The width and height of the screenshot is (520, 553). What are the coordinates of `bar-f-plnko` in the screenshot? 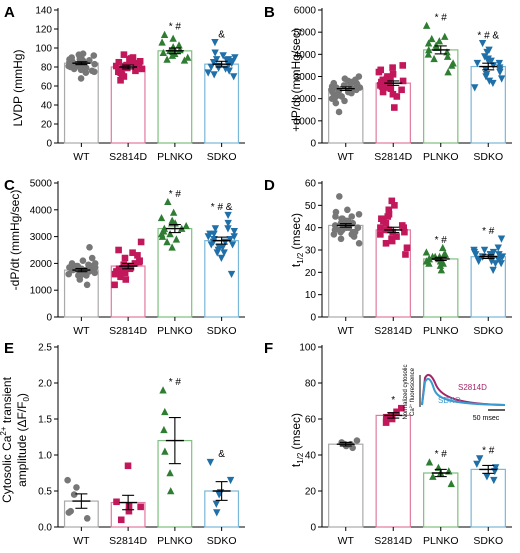 It's located at (441, 500).